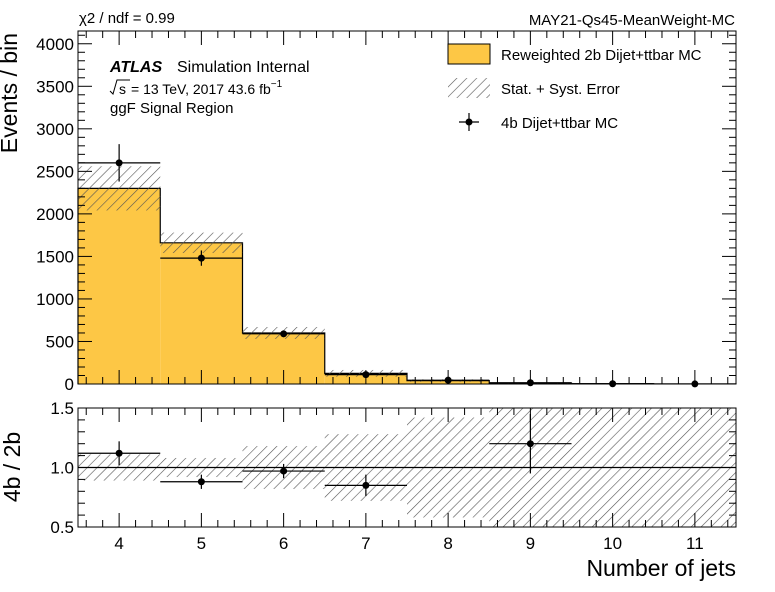 The width and height of the screenshot is (775, 592). Describe the element at coordinates (632, 20) in the screenshot. I see `tag-label: MAY21-Qs45-MeanWeight-MC` at that location.